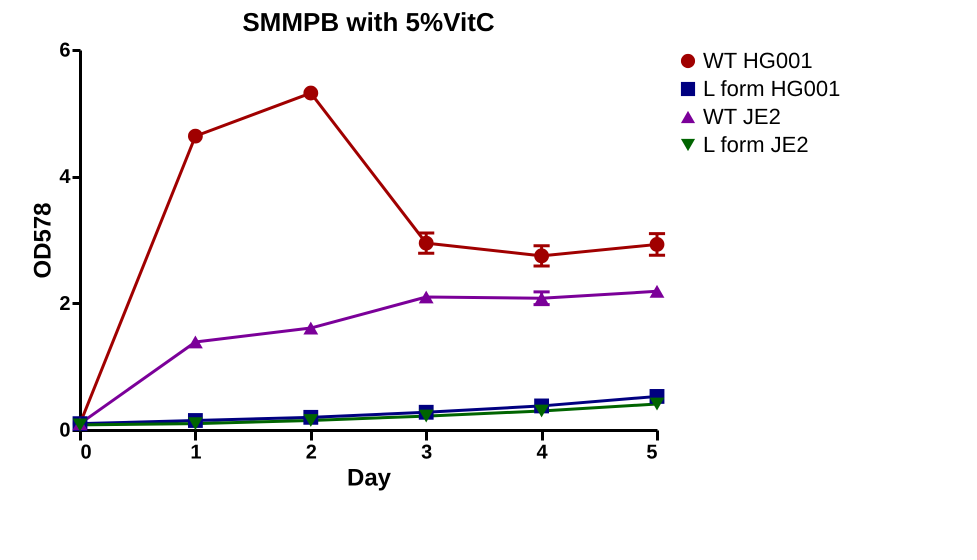  I want to click on y-tick-label: 6, so click(64, 51).